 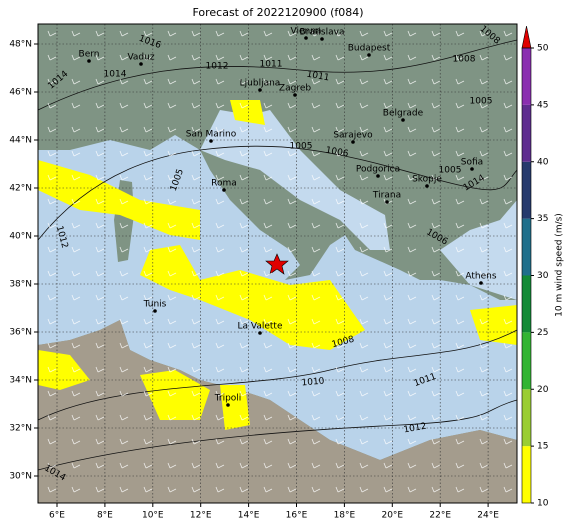 What do you see at coordinates (277, 12) in the screenshot?
I see `title: Forecast of 2022120900 (f084)` at bounding box center [277, 12].